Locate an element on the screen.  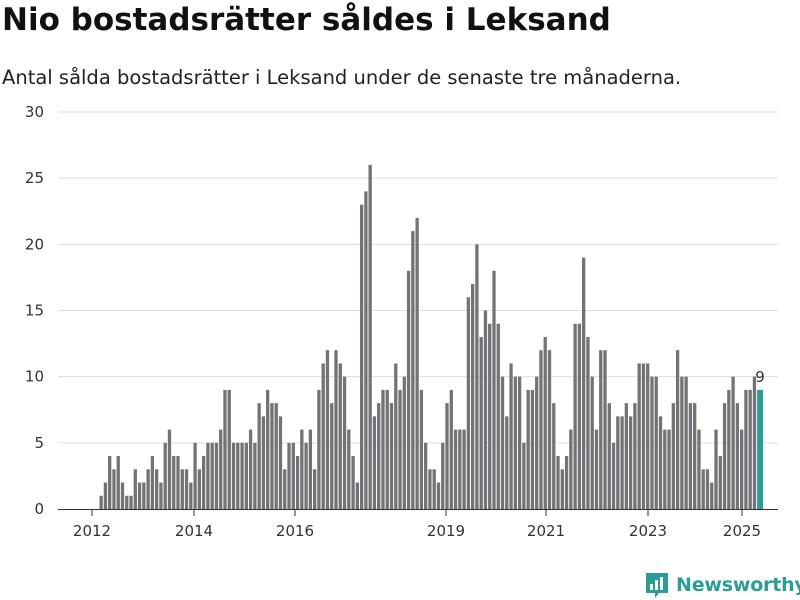
chart-title: Nio bostadsrätter såldes i Leksand is located at coordinates (306, 20).